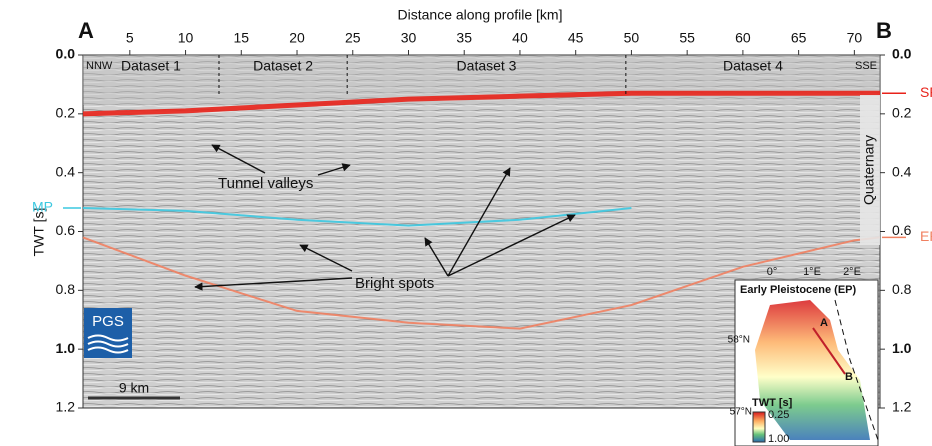  Describe the element at coordinates (753, 66) in the screenshot. I see `dataset-label: Dataset 4` at that location.